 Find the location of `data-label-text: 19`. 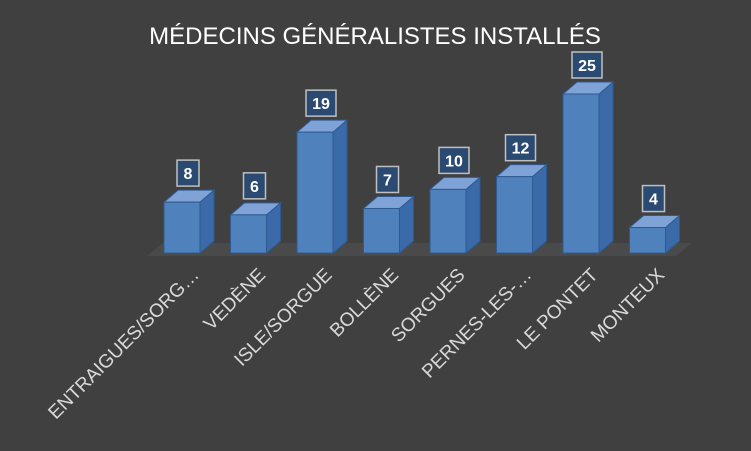

data-label-text: 19 is located at coordinates (321, 104).